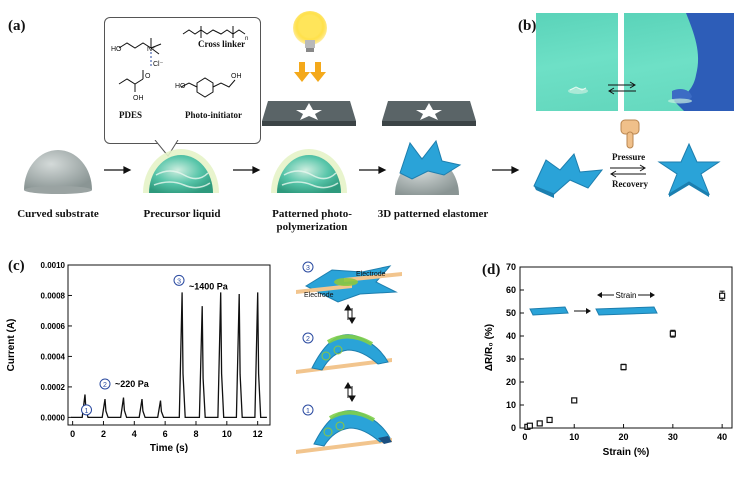  What do you see at coordinates (527, 26) in the screenshot?
I see `panel-label-b: (b)` at bounding box center [527, 26].